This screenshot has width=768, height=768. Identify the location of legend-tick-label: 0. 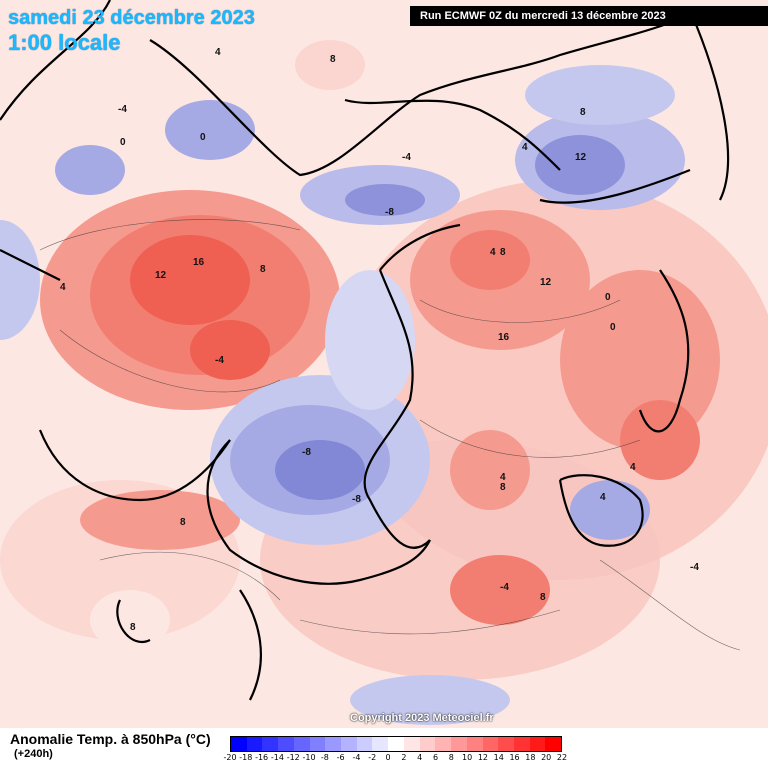
(388, 757).